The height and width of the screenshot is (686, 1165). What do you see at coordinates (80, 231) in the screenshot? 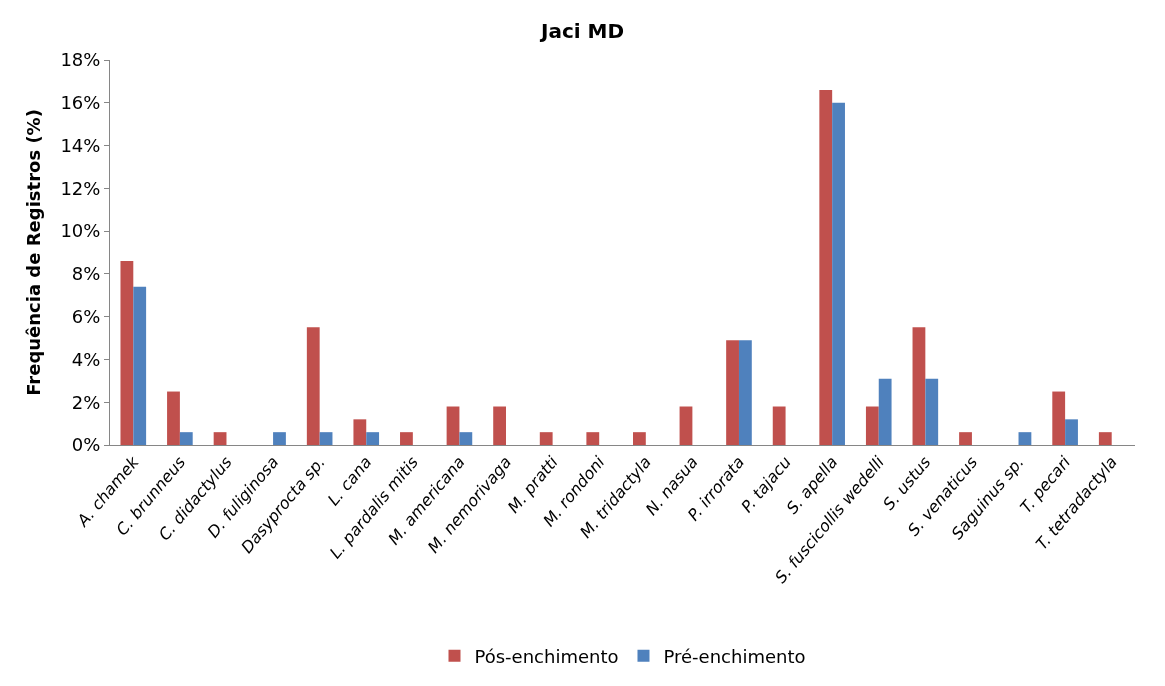
I see `y-tick-label: 10%` at bounding box center [80, 231].